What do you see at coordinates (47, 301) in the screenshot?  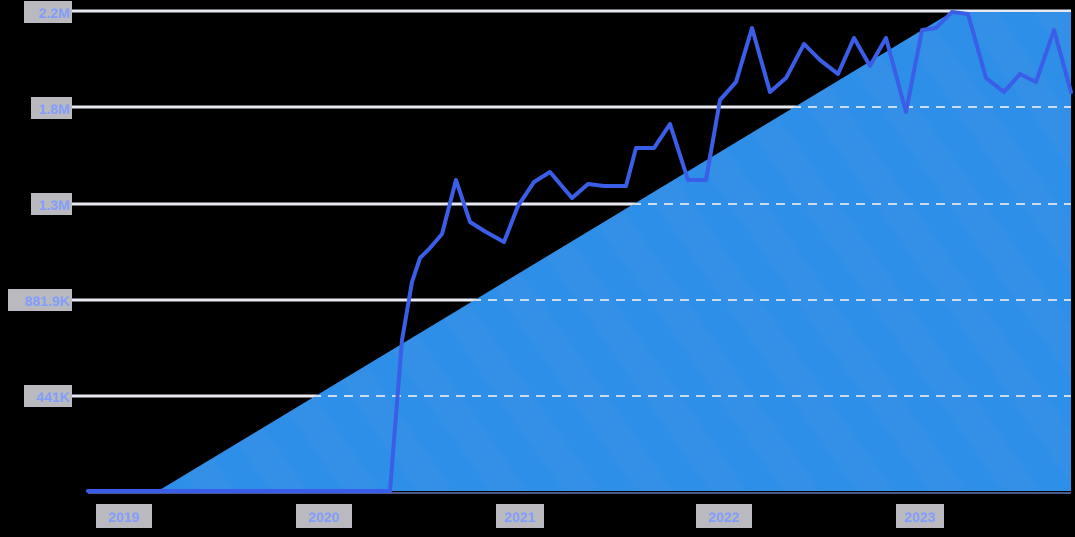 I see `y-tick-label: 881.9K` at bounding box center [47, 301].